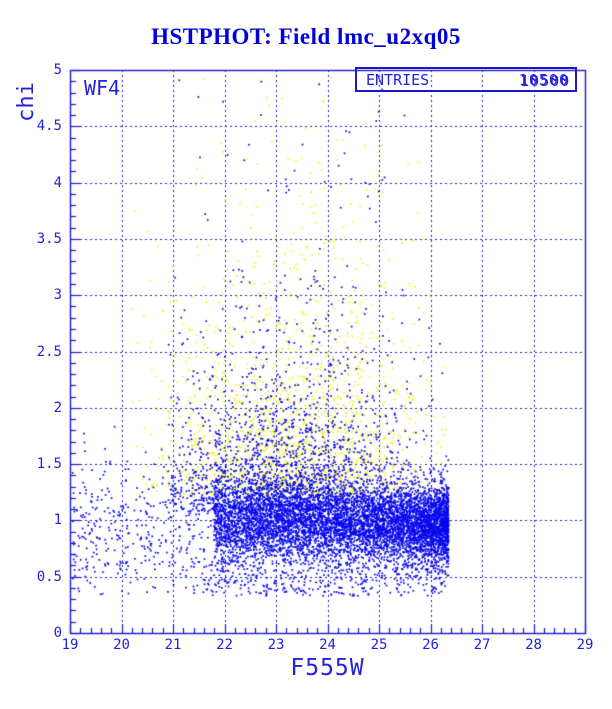  What do you see at coordinates (57, 407) in the screenshot?
I see `y-tick-label: 2` at bounding box center [57, 407].